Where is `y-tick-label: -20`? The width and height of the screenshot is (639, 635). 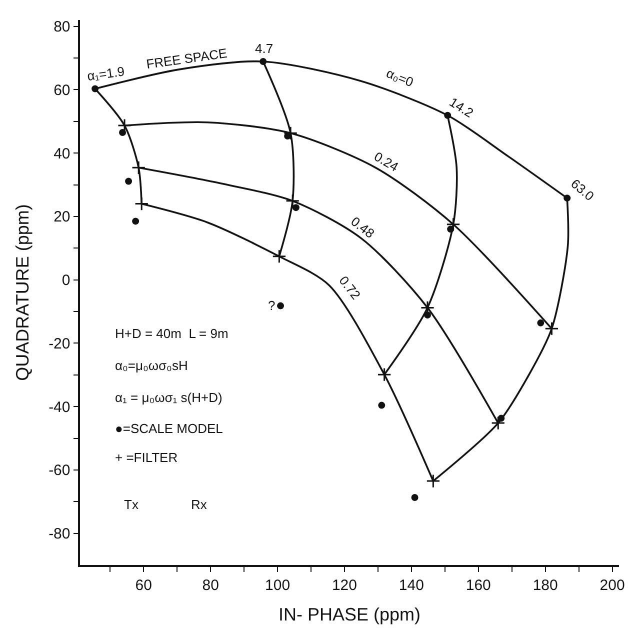 y-tick-label: -20 is located at coordinates (59, 343).